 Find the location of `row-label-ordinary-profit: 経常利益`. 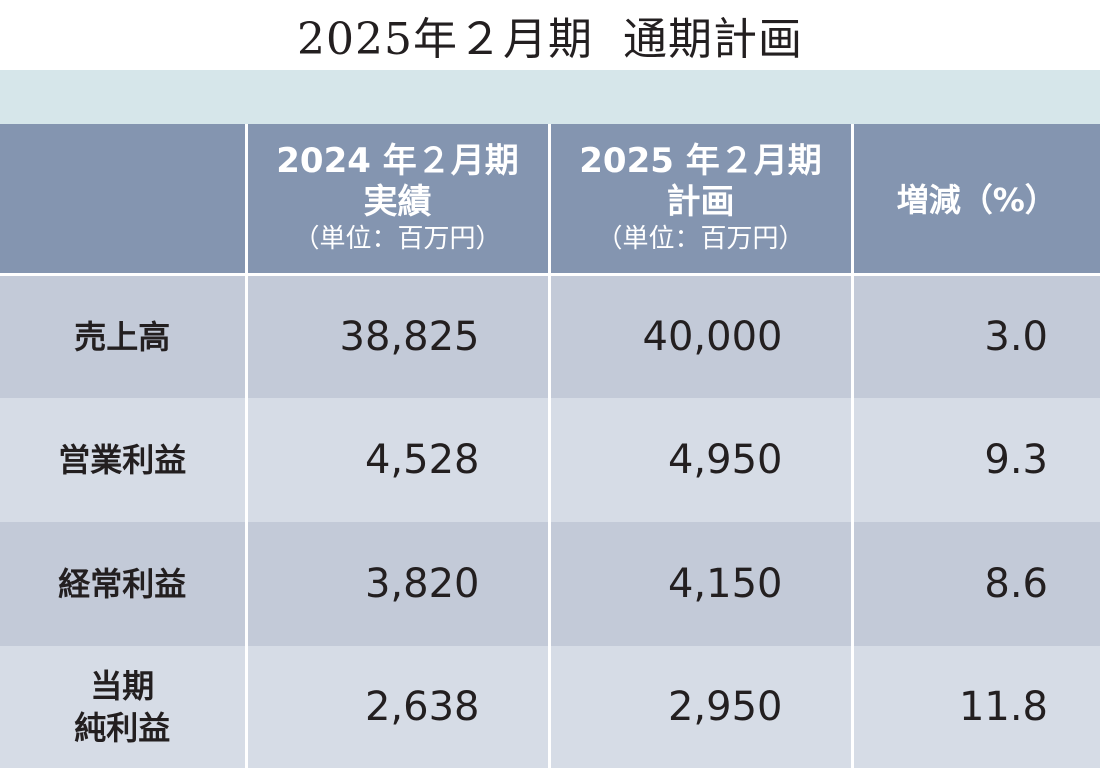

row-label-ordinary-profit: 経常利益 is located at coordinates (123, 584).